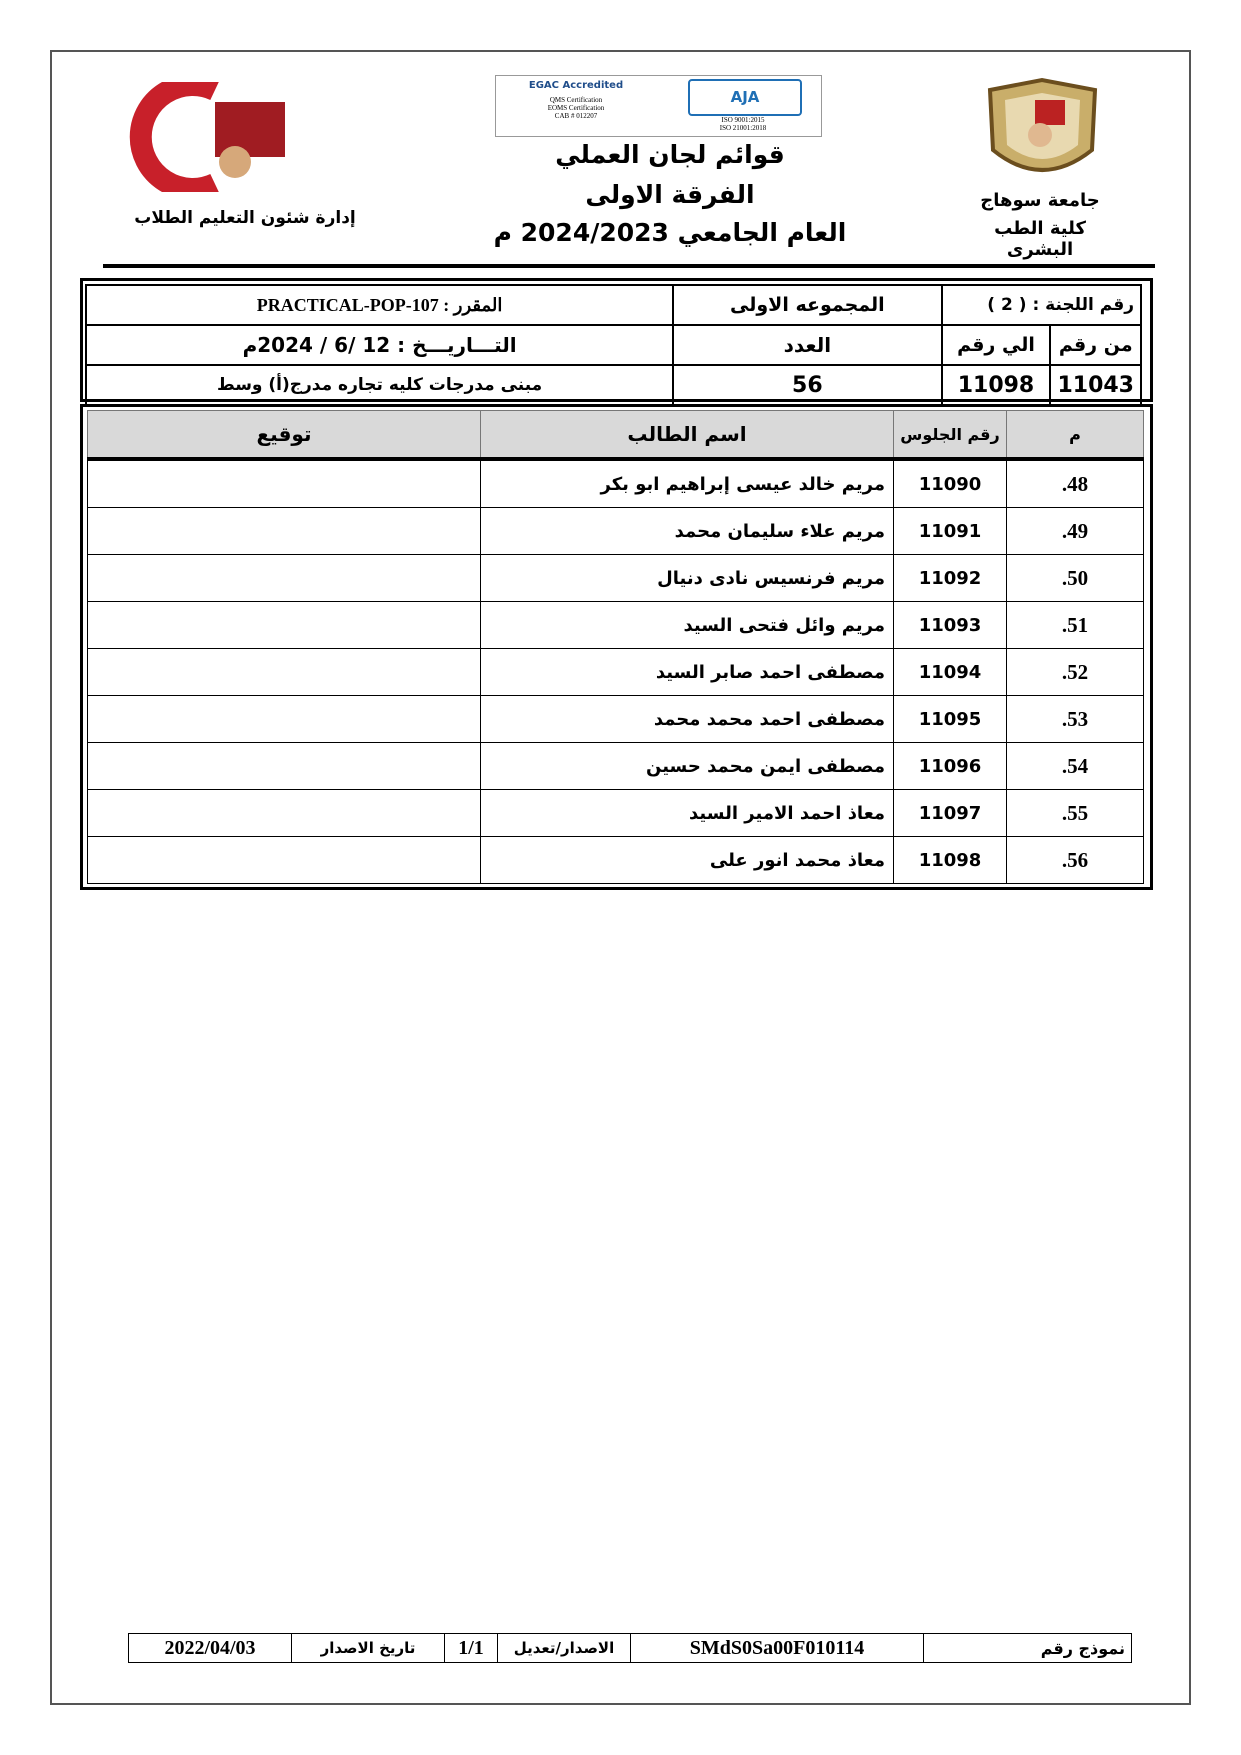  Describe the element at coordinates (745, 97) in the screenshot. I see `aja-logo: AJA` at that location.